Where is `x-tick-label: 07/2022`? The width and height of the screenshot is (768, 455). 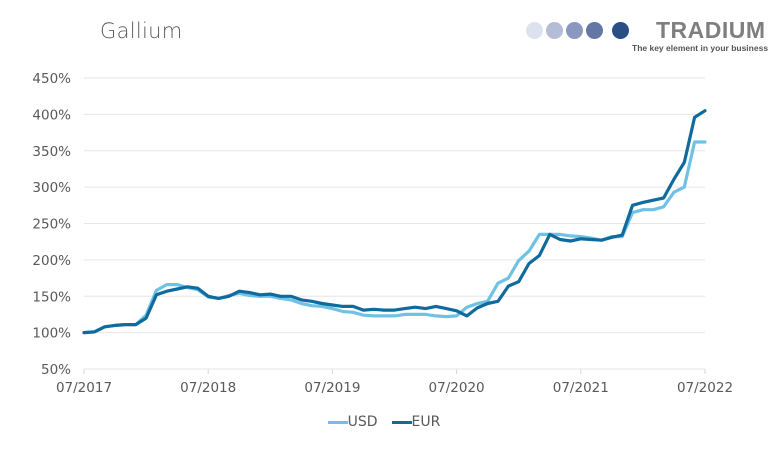
x-tick-label: 07/2022 is located at coordinates (705, 388).